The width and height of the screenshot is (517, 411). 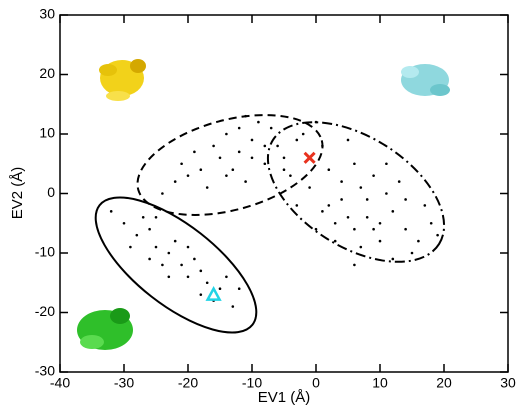 I want to click on y-tick-label: 30, so click(x=47, y=14).